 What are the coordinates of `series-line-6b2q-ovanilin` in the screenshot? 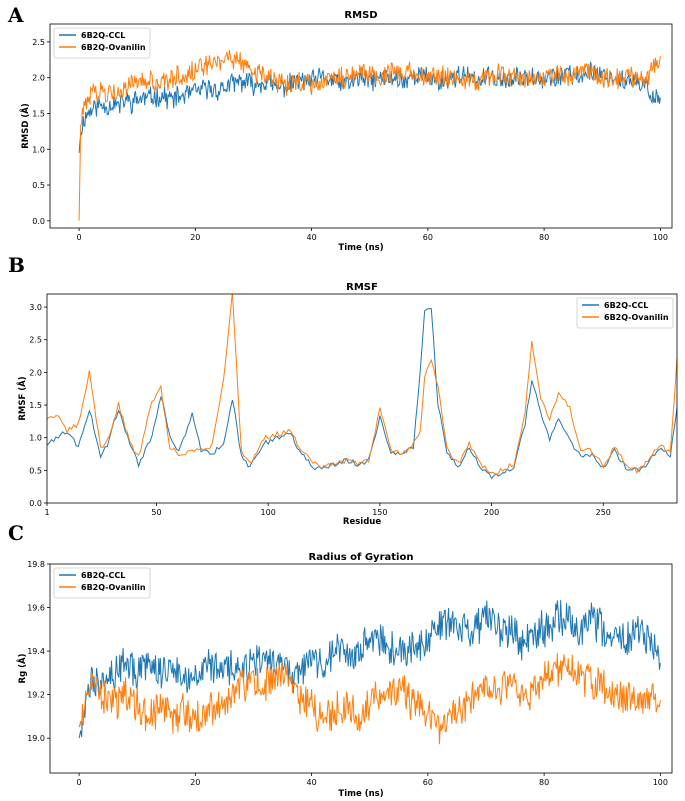 It's located at (369, 698).